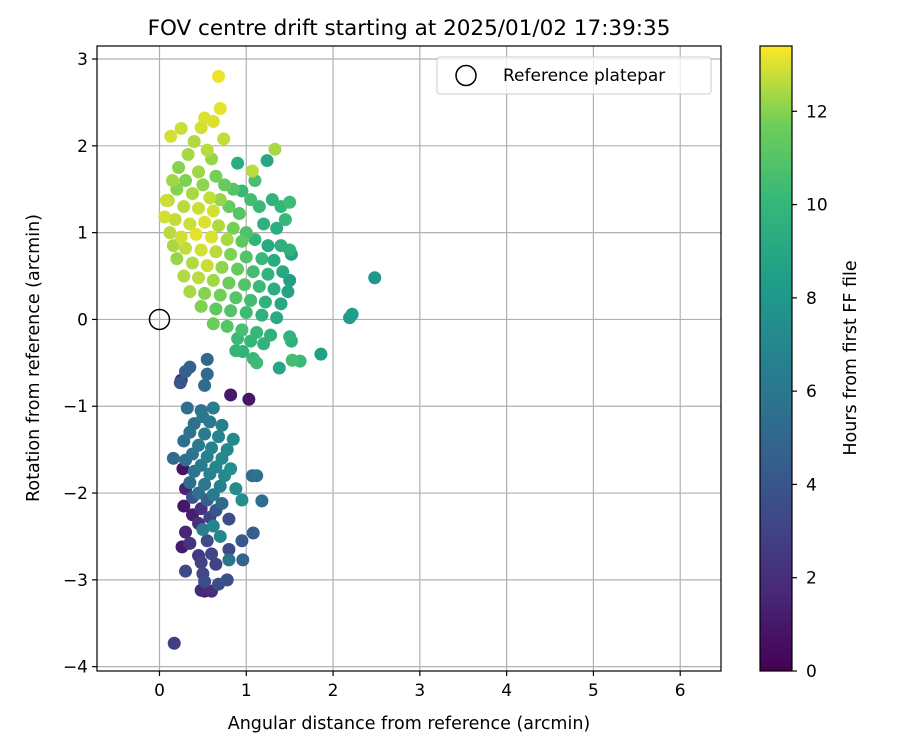 The image size is (900, 750). Describe the element at coordinates (333, 691) in the screenshot. I see `x-tick-label: 2` at that location.